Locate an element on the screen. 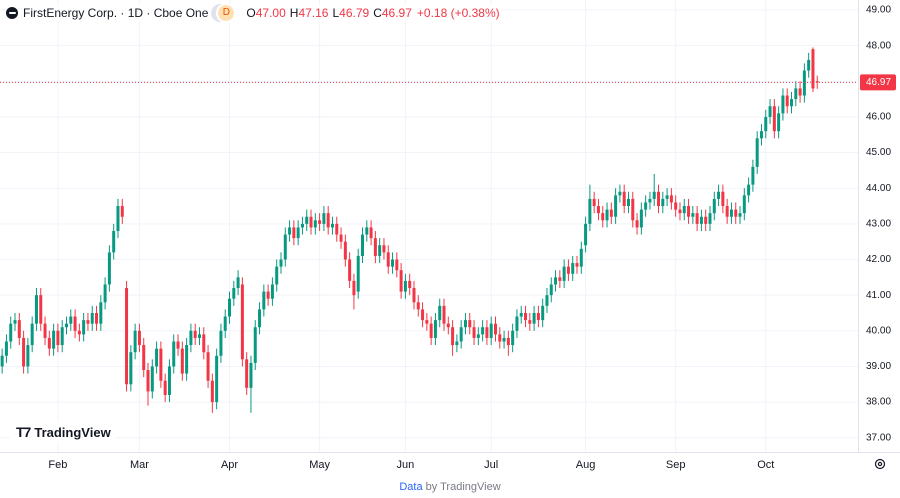 This screenshot has width=900, height=498. legend-value: 47.16 is located at coordinates (313, 13).